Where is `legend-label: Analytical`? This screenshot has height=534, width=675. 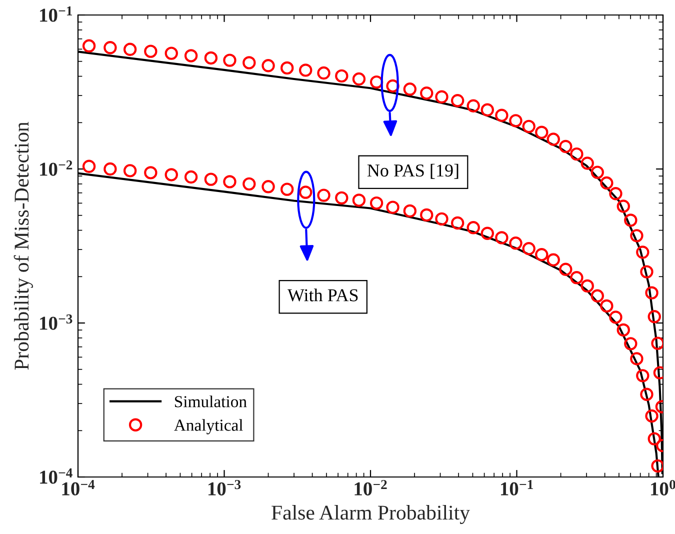
legend-label: Analytical is located at coordinates (208, 426).